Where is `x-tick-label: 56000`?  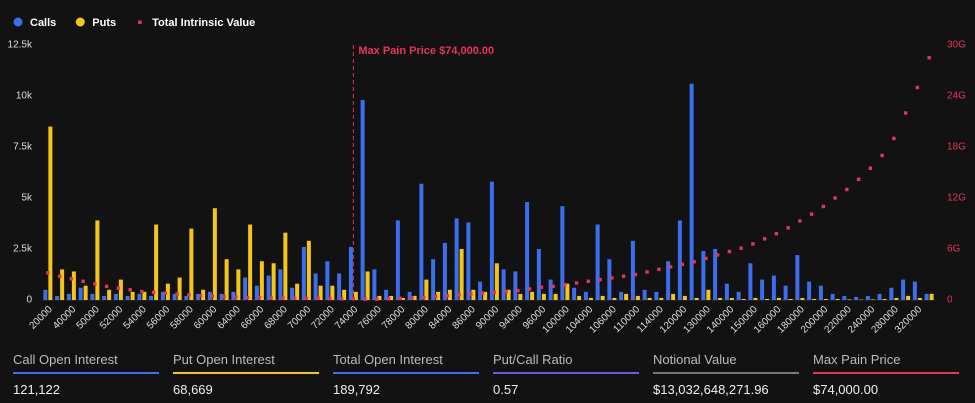 x-tick-label: 56000 is located at coordinates (159, 318).